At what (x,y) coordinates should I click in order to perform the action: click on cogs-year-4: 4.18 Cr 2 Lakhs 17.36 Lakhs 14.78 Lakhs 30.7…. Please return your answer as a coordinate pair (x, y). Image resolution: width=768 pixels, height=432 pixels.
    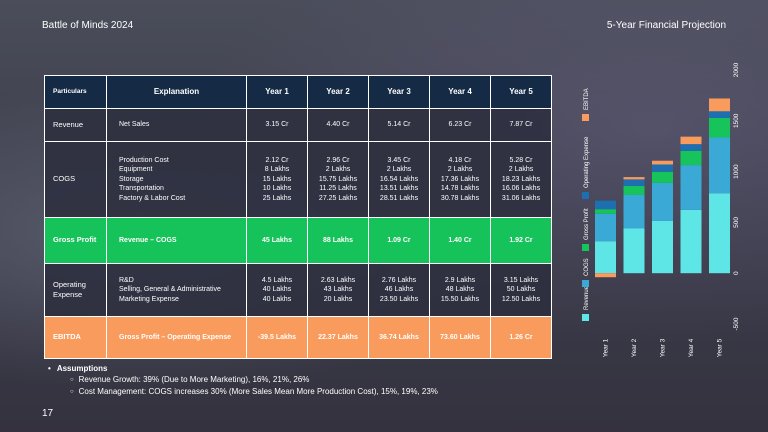
    Looking at the image, I should click on (460, 179).